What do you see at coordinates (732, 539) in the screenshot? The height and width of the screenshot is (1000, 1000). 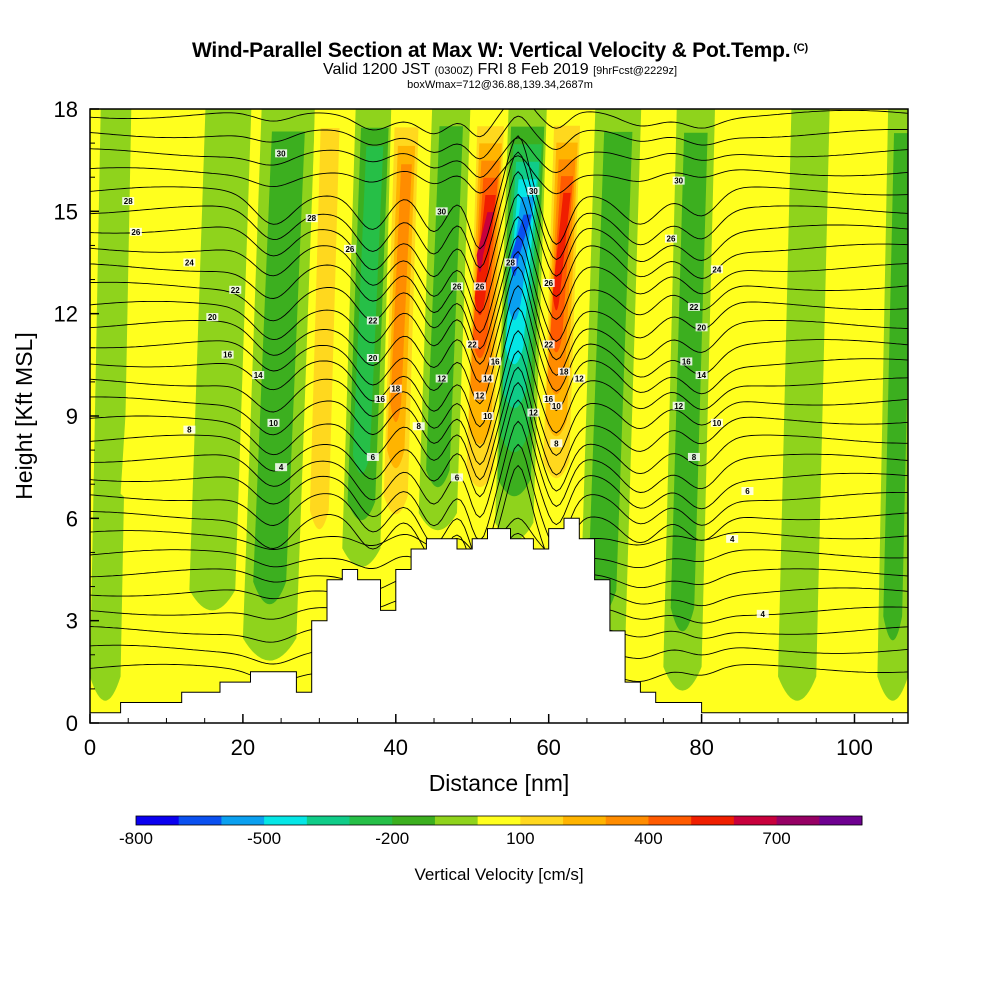 I see `theta-label: 4` at bounding box center [732, 539].